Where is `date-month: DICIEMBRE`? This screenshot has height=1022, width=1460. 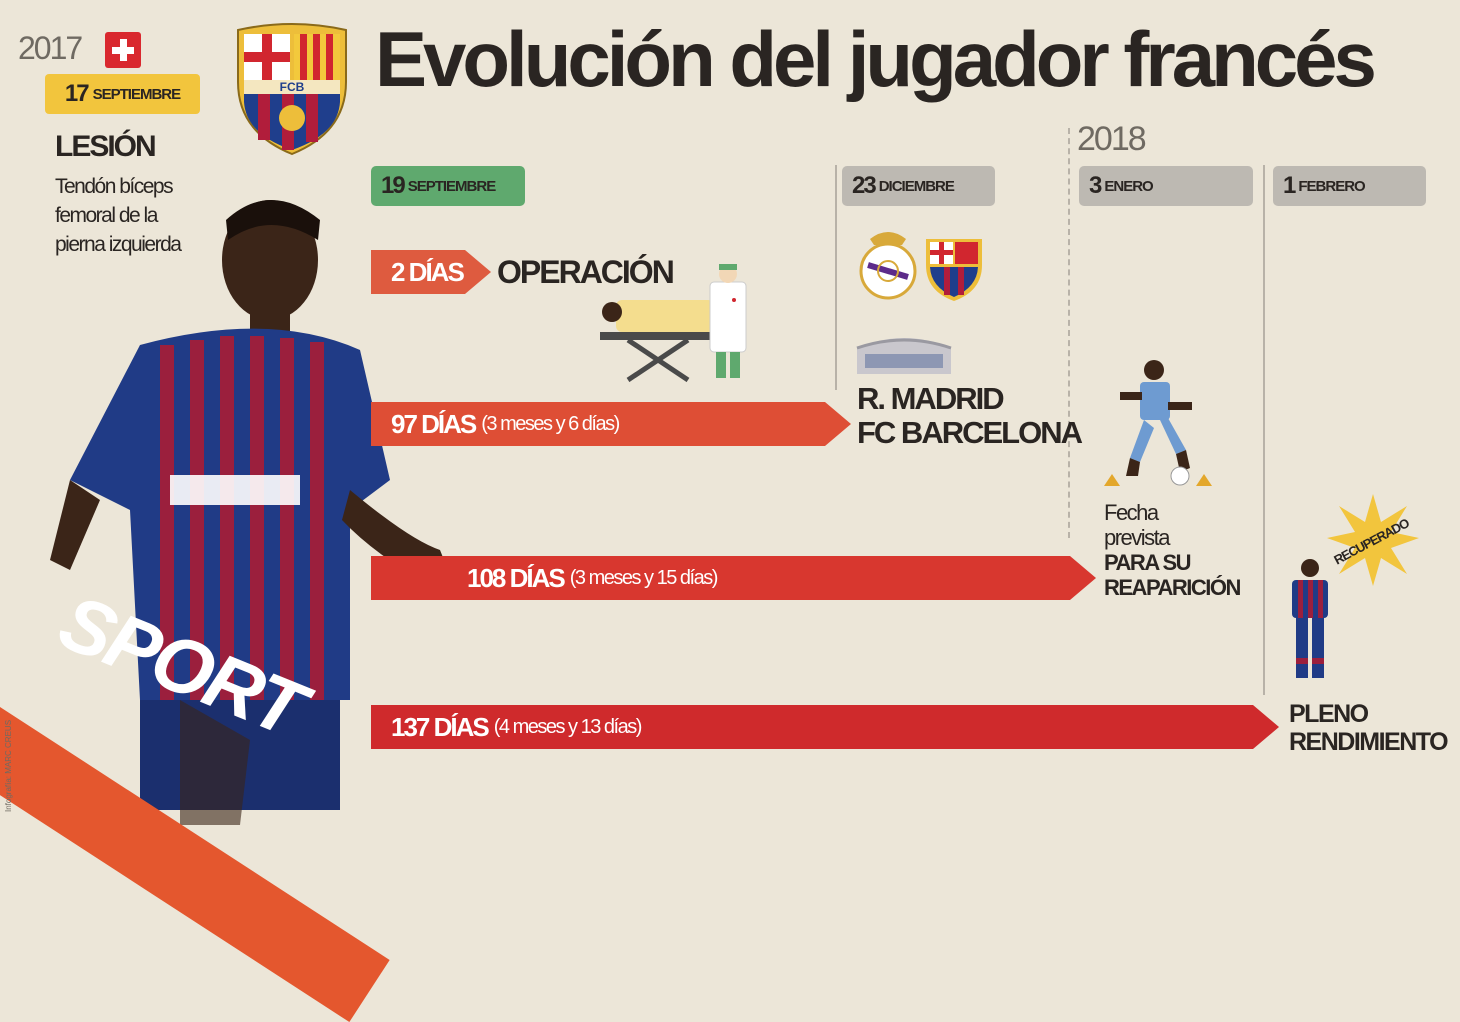
date-month: DICIEMBRE is located at coordinates (916, 186).